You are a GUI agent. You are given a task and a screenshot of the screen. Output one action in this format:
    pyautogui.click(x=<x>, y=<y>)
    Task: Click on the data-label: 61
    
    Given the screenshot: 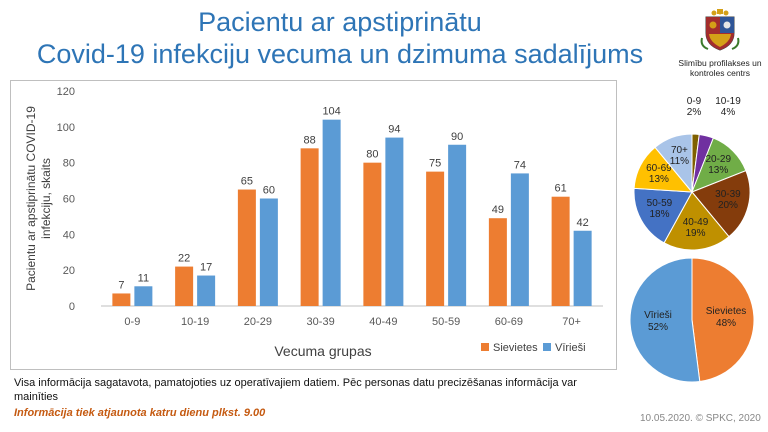 What is the action you would take?
    pyautogui.click(x=561, y=189)
    